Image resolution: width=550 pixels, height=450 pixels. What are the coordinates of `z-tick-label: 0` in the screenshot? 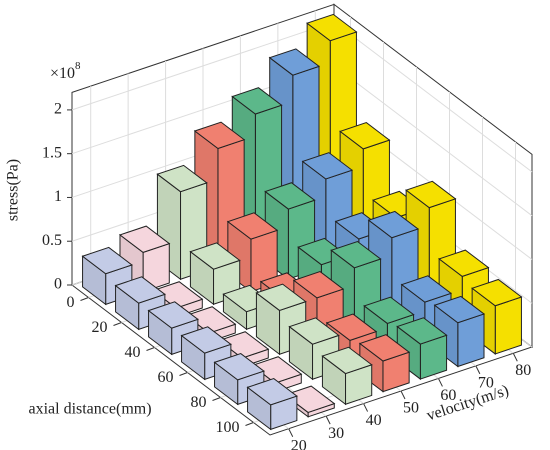 It's located at (58, 284).